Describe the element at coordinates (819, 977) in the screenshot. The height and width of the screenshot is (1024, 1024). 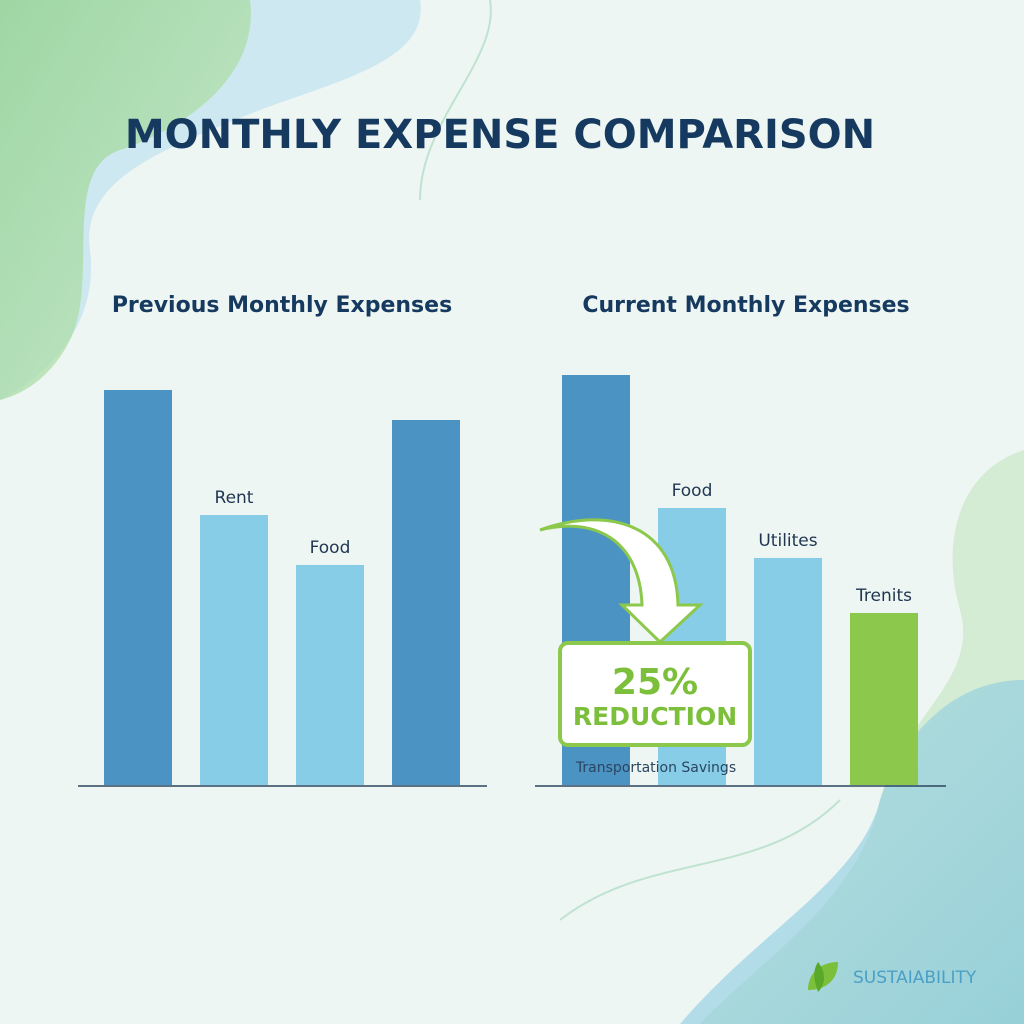
I see `leaf-icon` at that location.